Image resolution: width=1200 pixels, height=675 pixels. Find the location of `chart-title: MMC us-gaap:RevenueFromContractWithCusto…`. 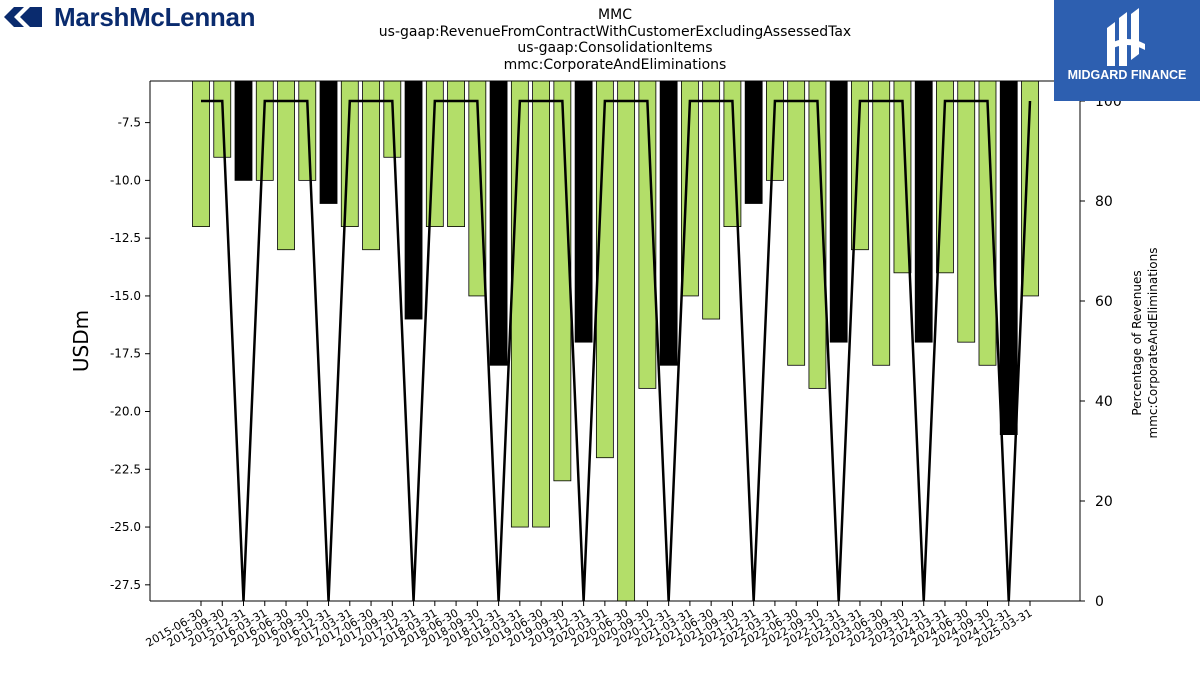

chart-title: MMC us-gaap:RevenueFromContractWithCusto… is located at coordinates (615, 40).